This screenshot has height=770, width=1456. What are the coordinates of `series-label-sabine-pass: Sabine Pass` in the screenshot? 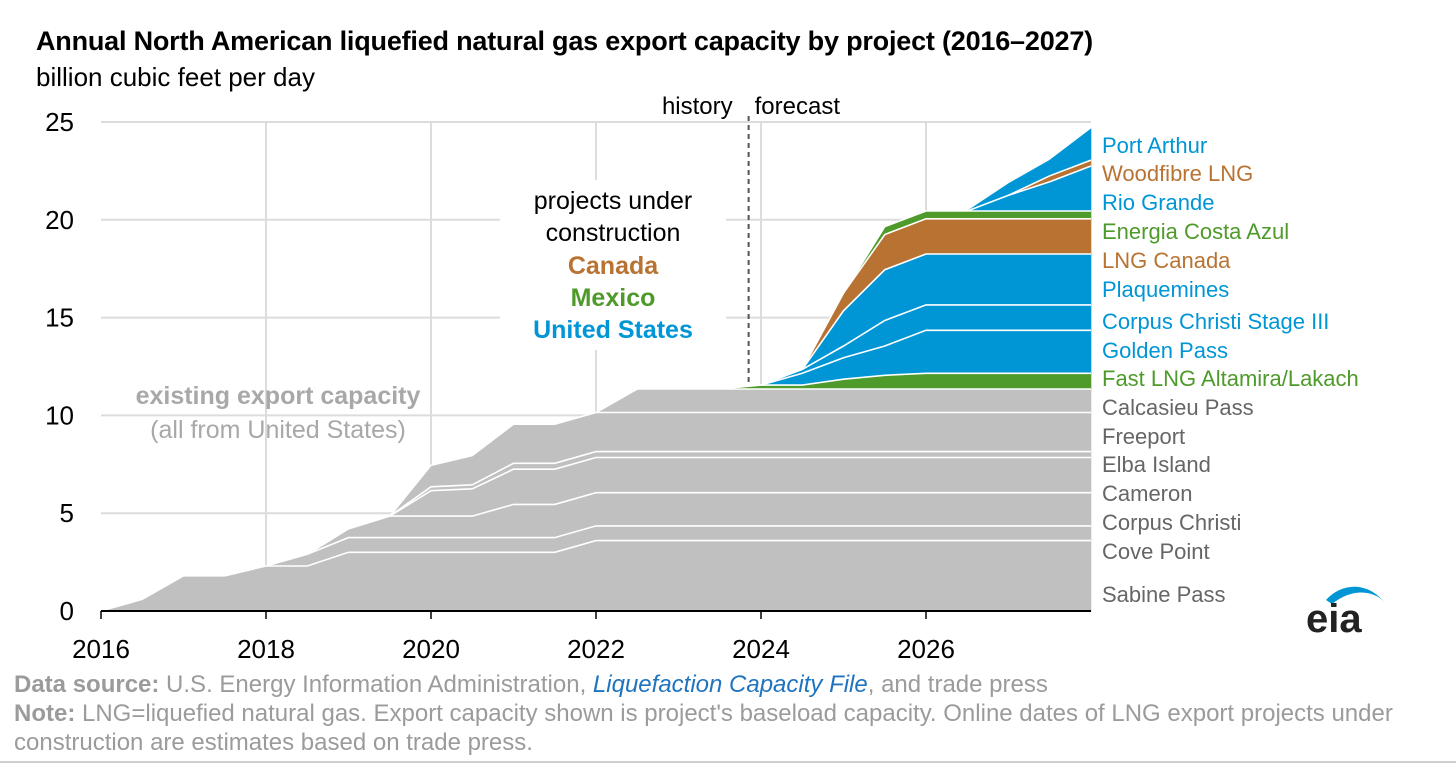 It's located at (1164, 594).